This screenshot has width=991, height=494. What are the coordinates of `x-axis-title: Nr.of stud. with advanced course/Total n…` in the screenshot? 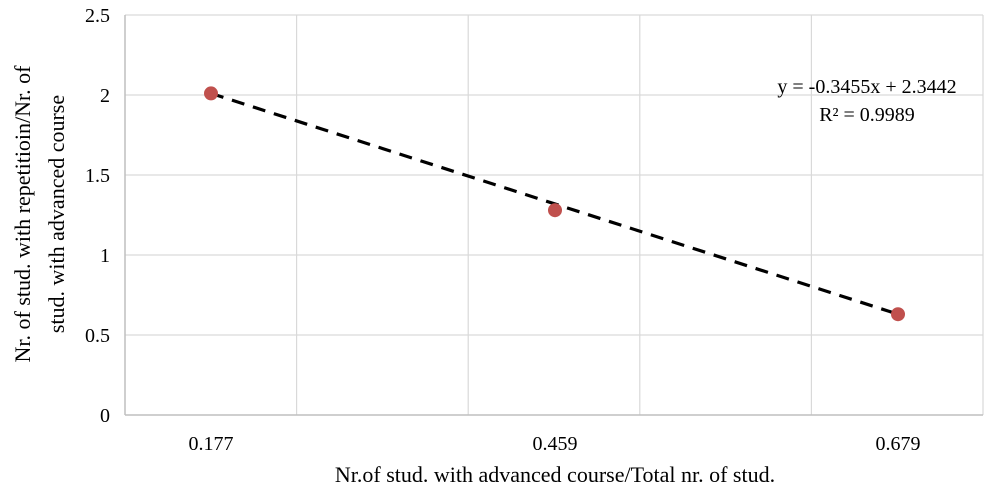 It's located at (555, 474).